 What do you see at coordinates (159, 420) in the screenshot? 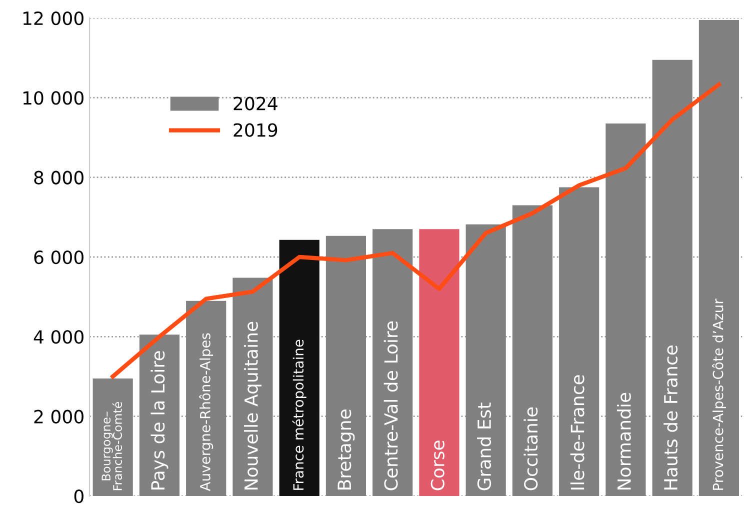
I see `x-tick-label: Pays de la Loire` at bounding box center [159, 420].